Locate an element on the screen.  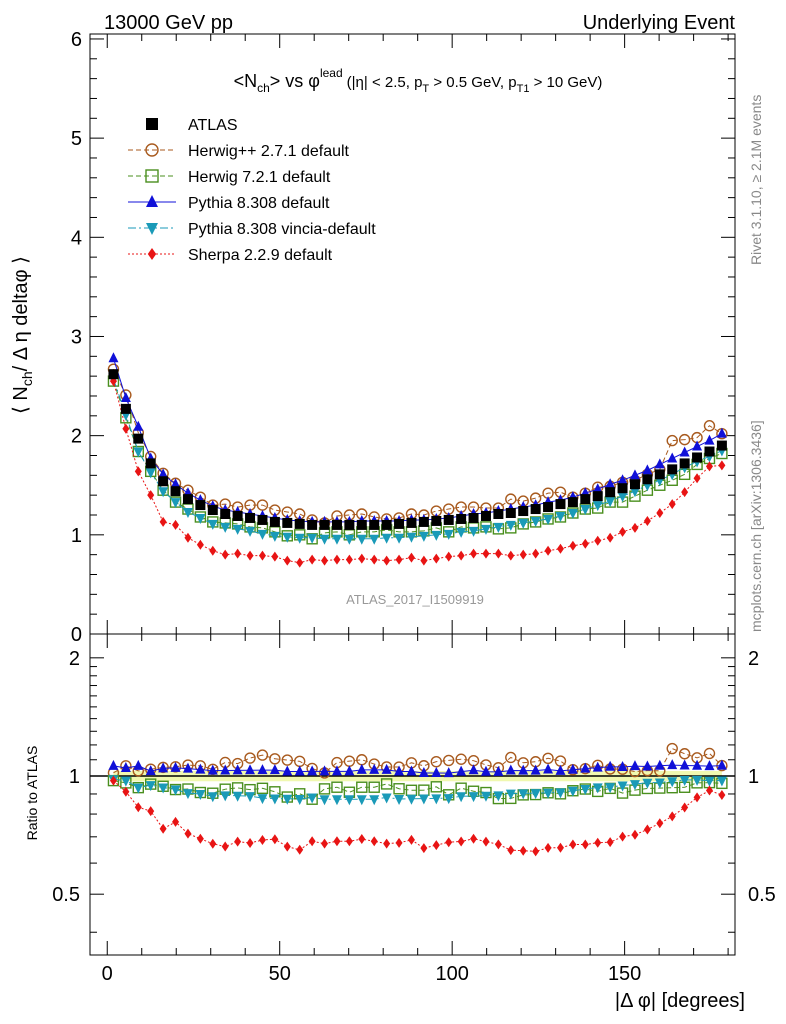
x-axis-label: |Δ φ| [degrees] is located at coordinates (680, 1001).